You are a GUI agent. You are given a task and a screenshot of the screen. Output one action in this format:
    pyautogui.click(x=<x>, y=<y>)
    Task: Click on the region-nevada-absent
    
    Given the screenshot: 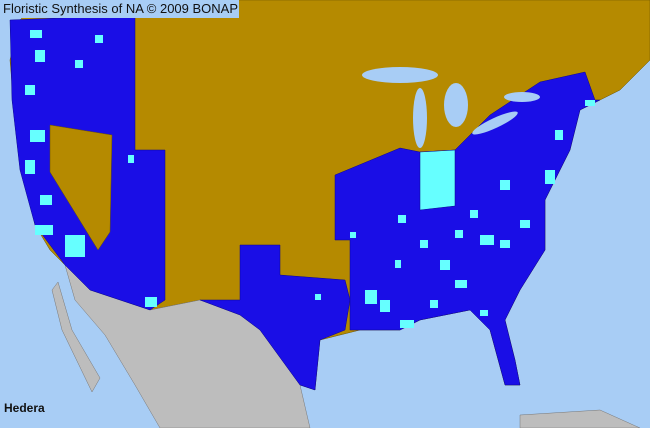 What is the action you would take?
    pyautogui.click(x=81, y=187)
    